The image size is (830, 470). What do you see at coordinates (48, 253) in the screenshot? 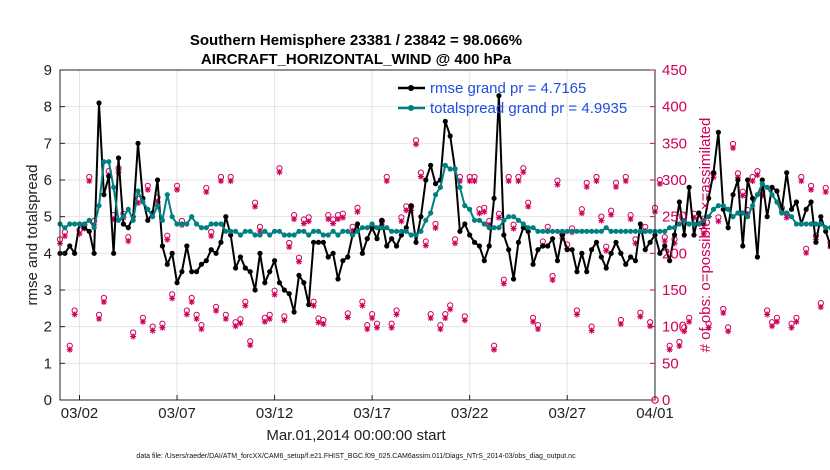
I see `y-tick-label: 4` at bounding box center [48, 253].